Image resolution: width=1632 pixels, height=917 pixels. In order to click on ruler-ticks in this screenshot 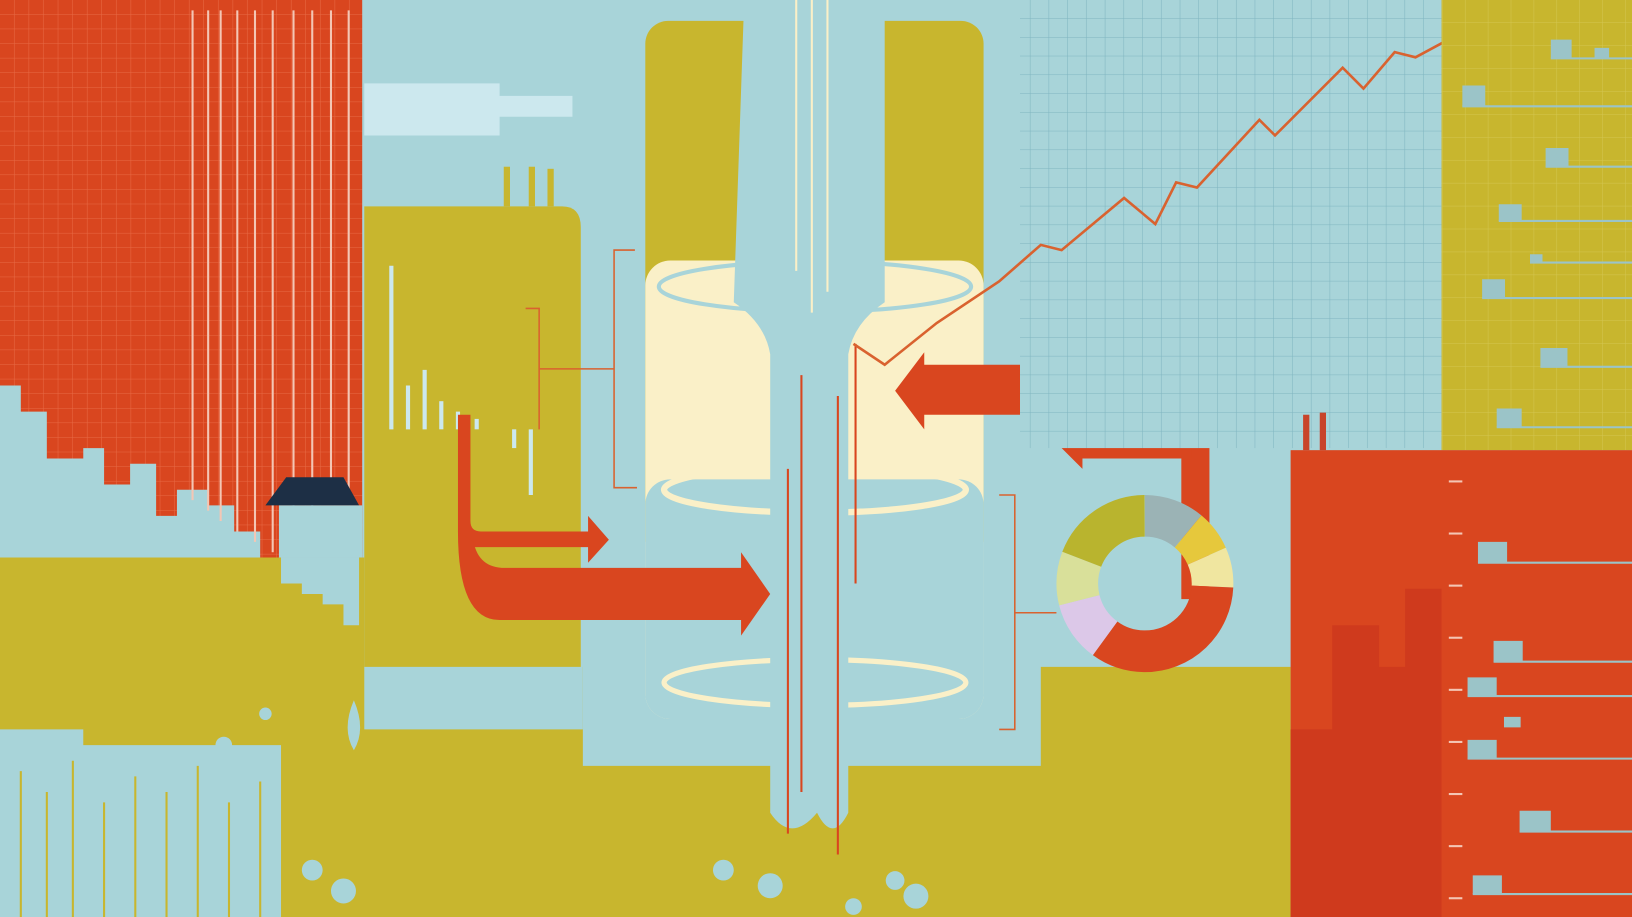, I will do `click(1455, 690)`.